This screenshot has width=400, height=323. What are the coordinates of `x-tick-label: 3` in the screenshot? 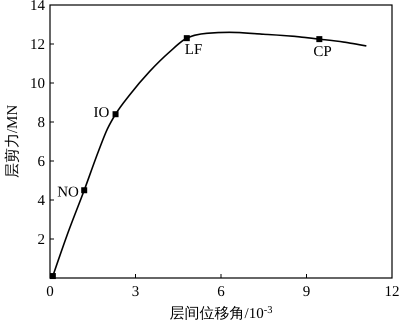 It's located at (136, 292).